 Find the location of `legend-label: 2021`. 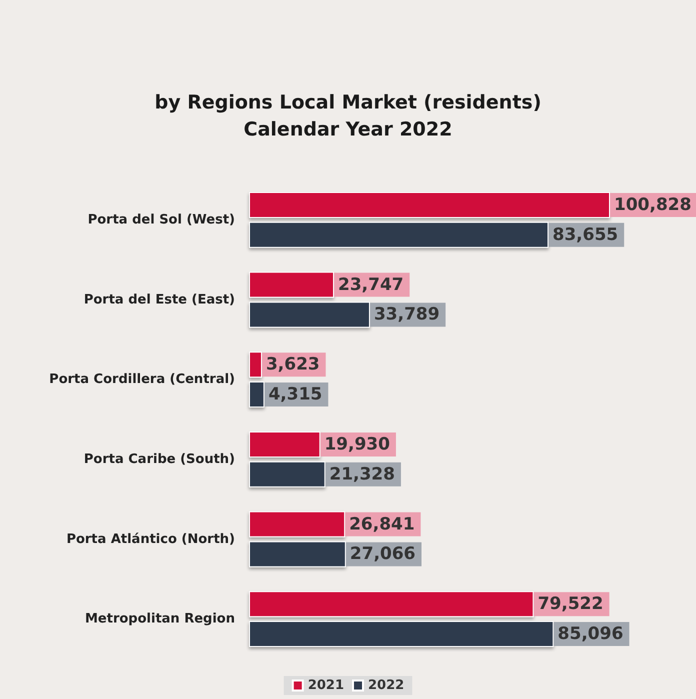

legend-label: 2021 is located at coordinates (326, 685).